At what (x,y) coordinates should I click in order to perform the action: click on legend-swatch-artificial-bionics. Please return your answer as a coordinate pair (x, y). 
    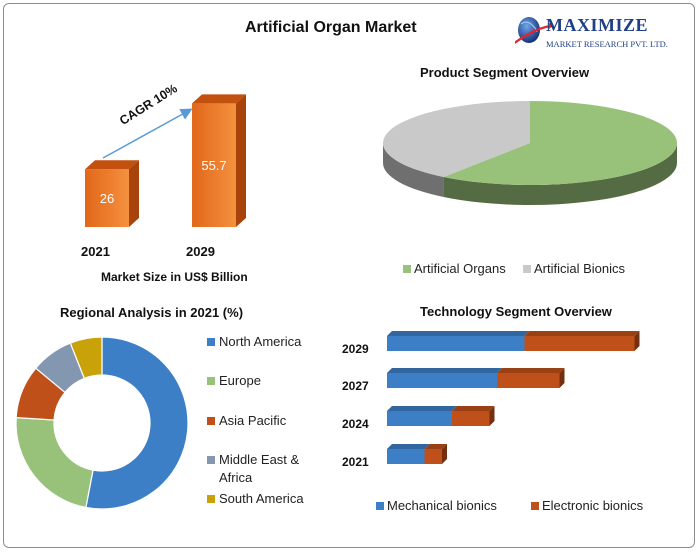
    Looking at the image, I should click on (527, 269).